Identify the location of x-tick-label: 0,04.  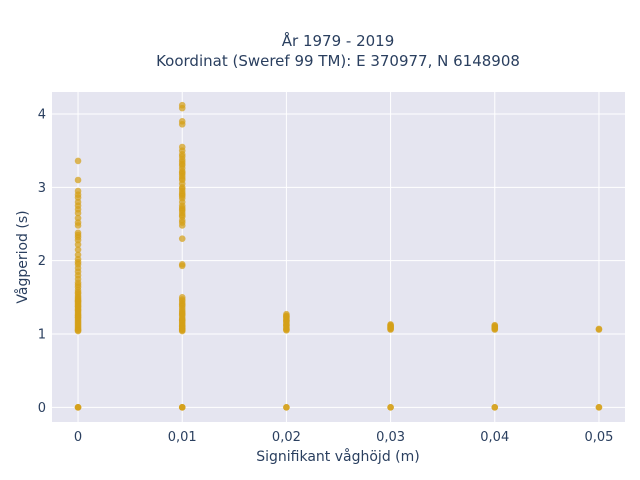
(494, 437).